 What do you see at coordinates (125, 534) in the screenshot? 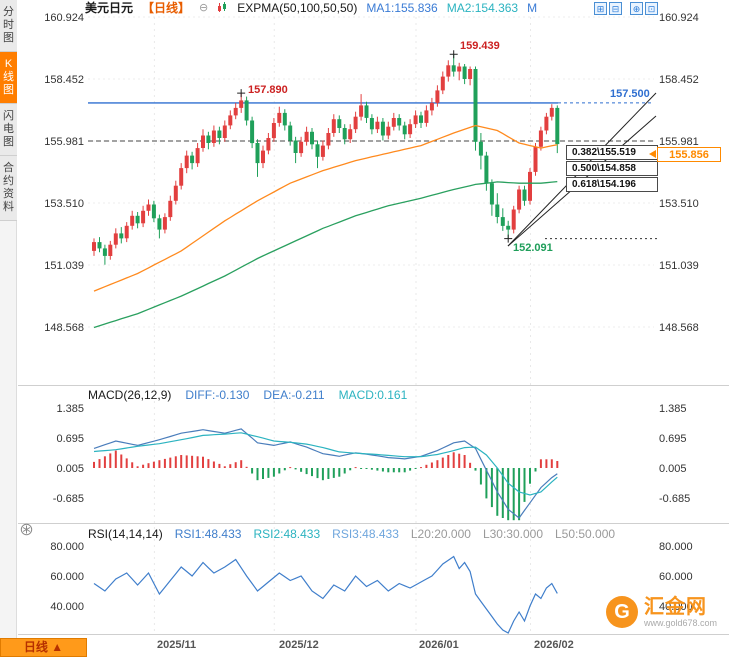
I see `rsi-title: RSI(14,14,14)` at bounding box center [125, 534].